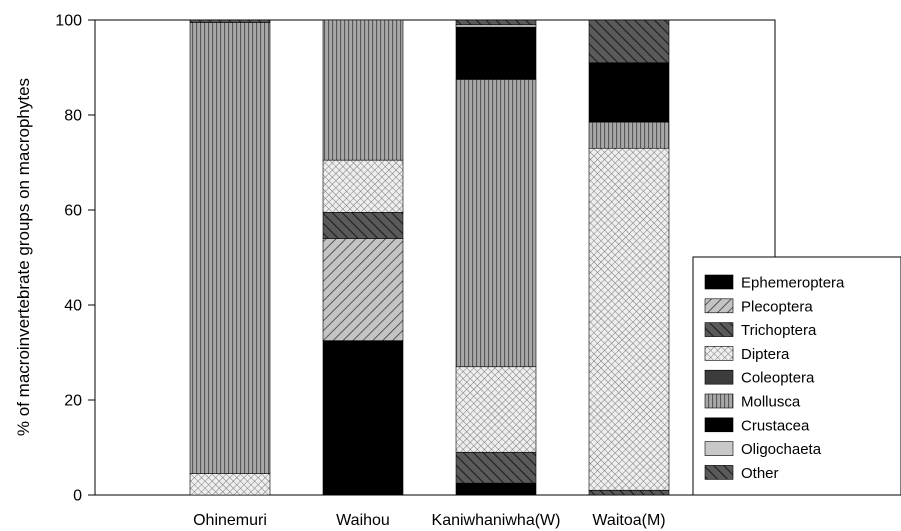  What do you see at coordinates (73, 306) in the screenshot?
I see `y-tick-label: 40` at bounding box center [73, 306].